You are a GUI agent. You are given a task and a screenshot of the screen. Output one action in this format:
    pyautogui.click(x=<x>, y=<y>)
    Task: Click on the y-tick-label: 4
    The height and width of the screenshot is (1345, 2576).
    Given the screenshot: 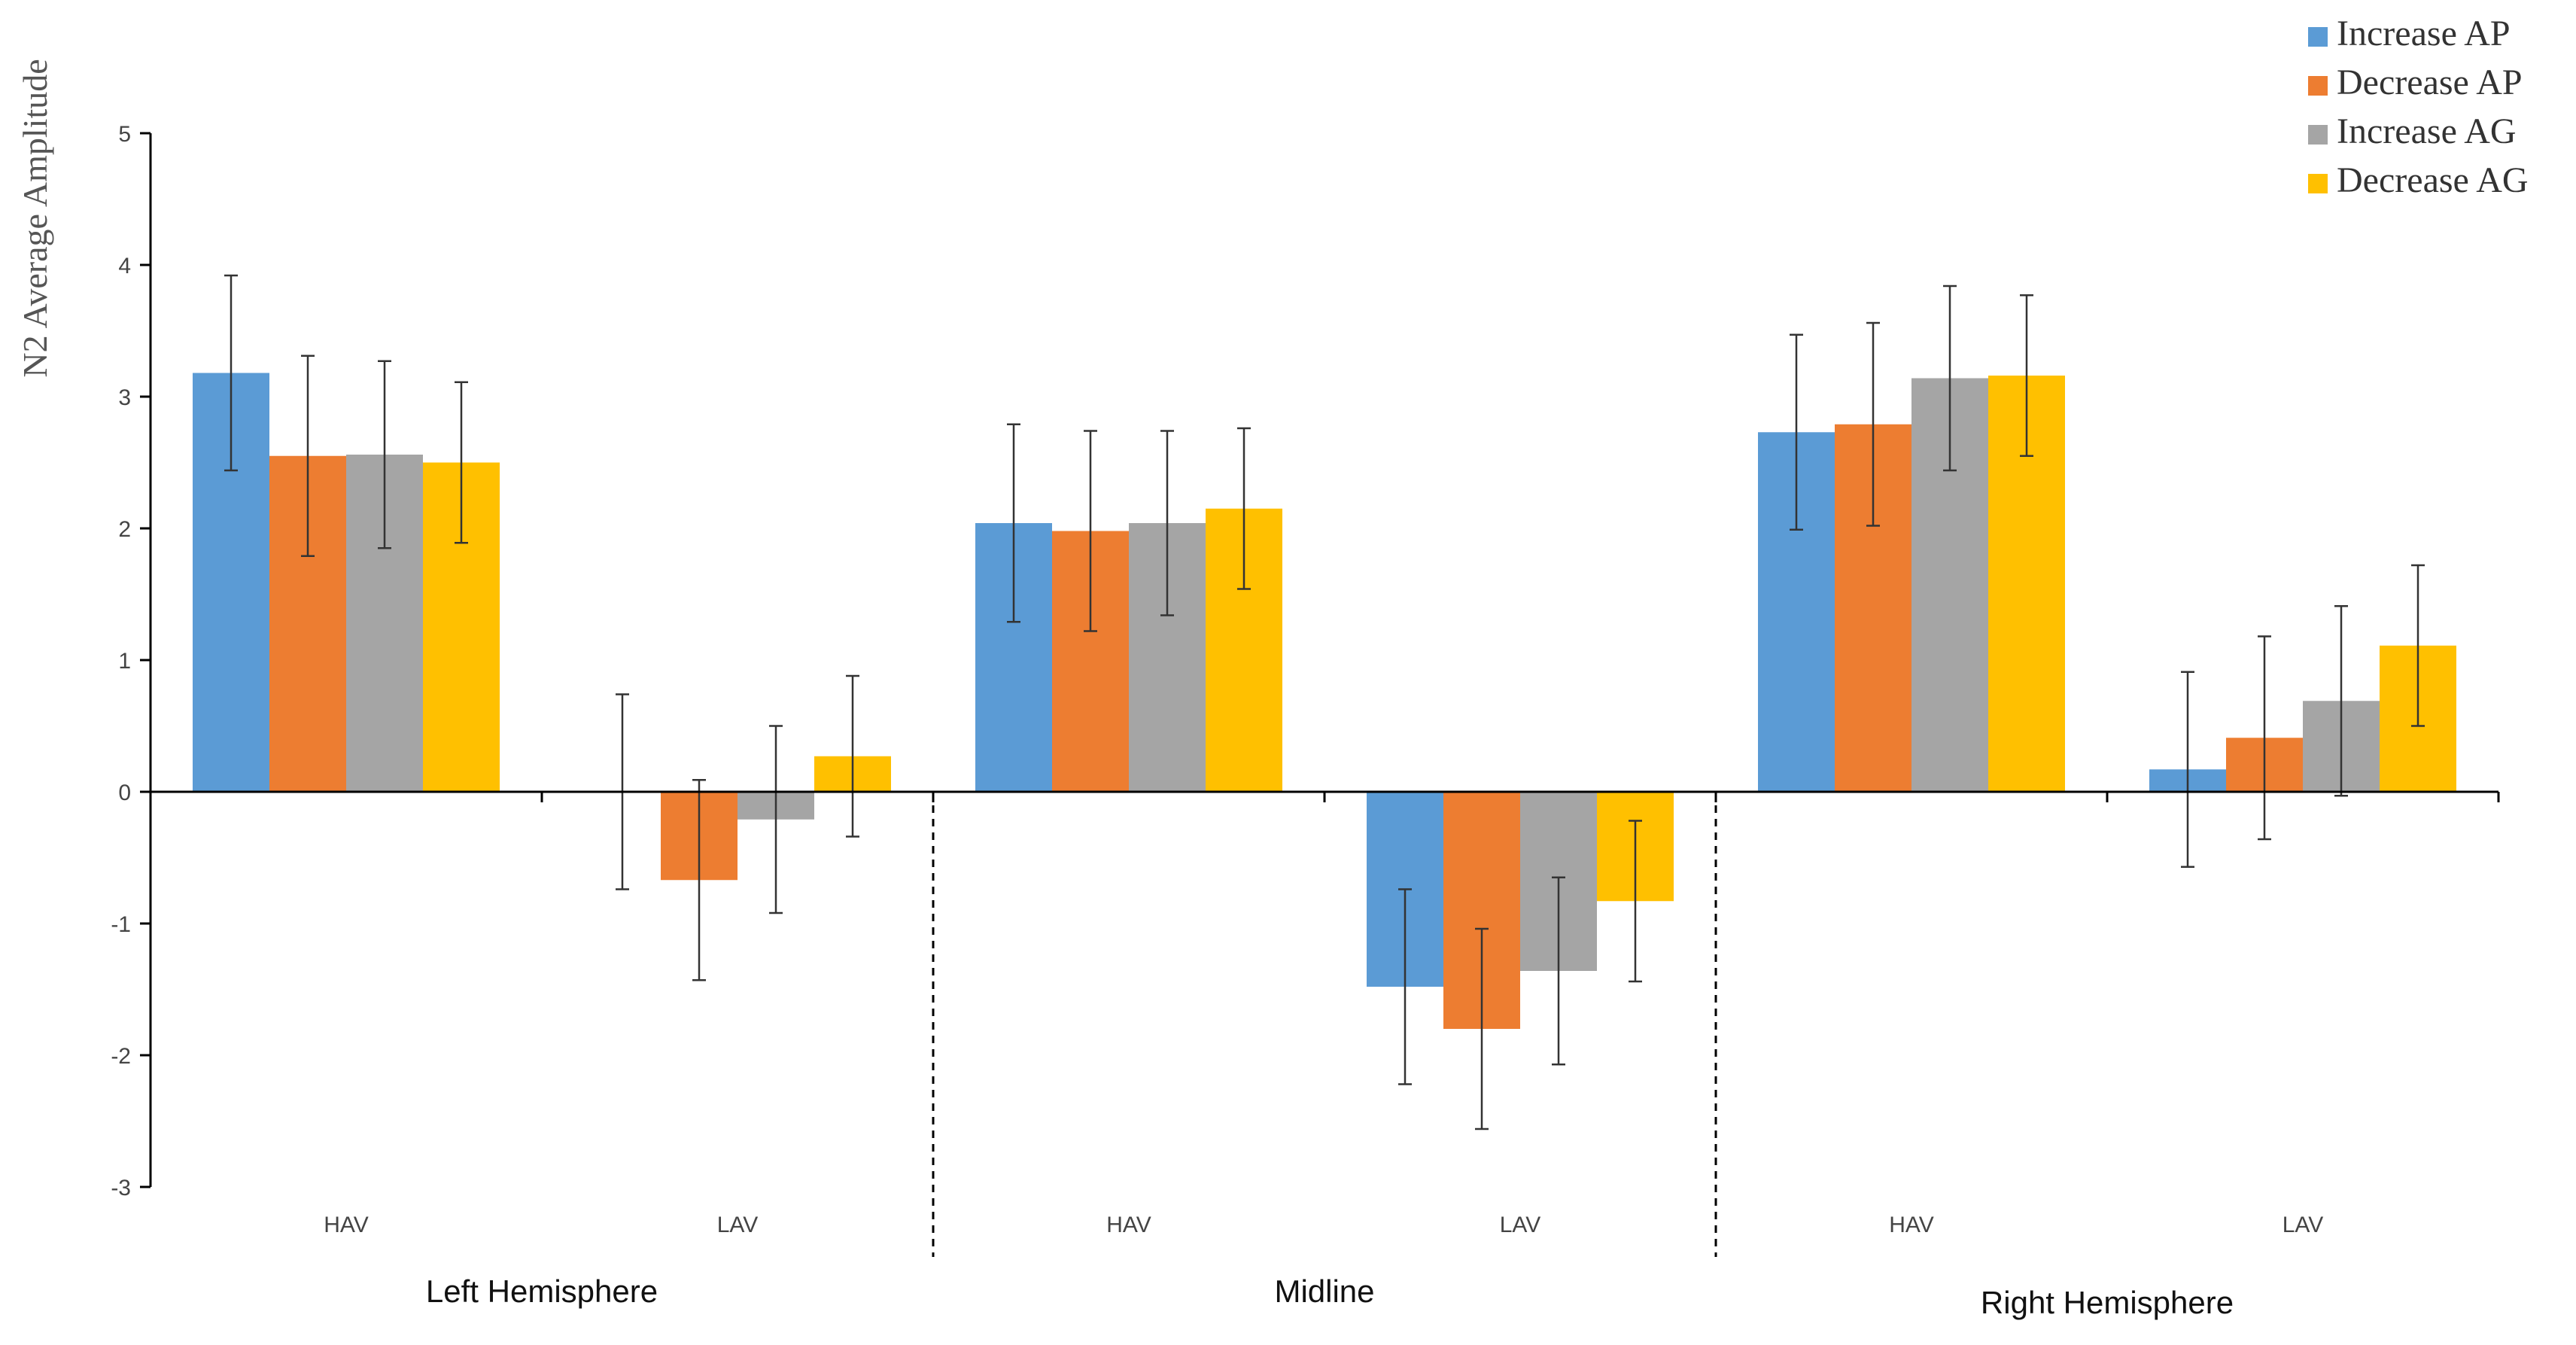 What is the action you would take?
    pyautogui.click(x=124, y=266)
    